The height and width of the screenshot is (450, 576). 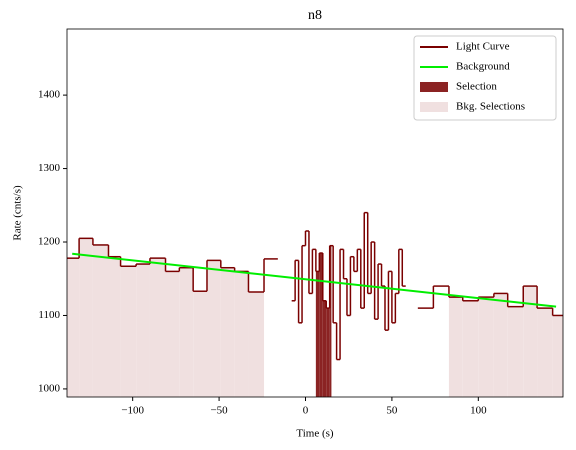 I want to click on legend-label: Selection, so click(x=476, y=87).